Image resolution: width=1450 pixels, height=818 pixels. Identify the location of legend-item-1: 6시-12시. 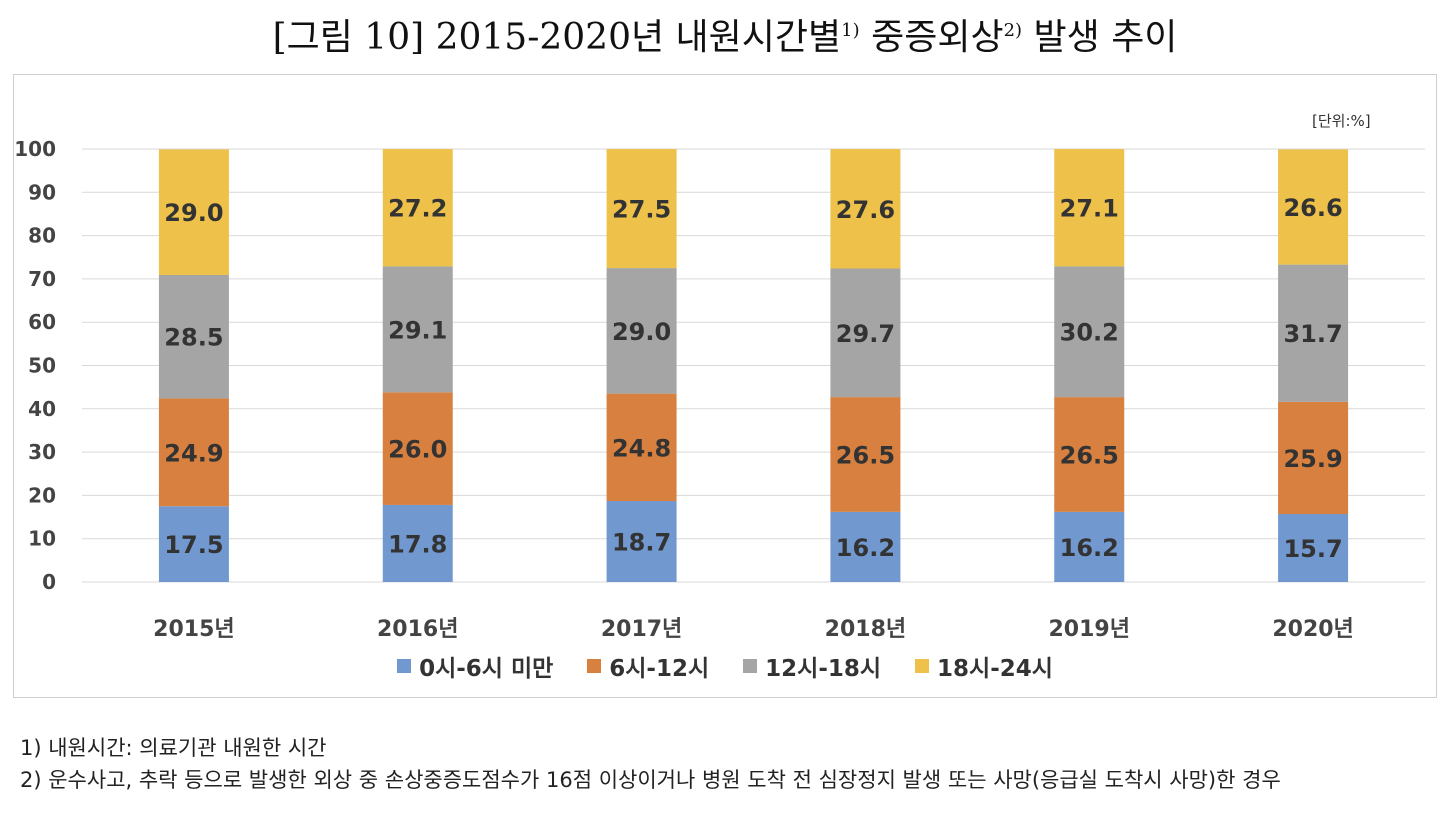
(648, 666).